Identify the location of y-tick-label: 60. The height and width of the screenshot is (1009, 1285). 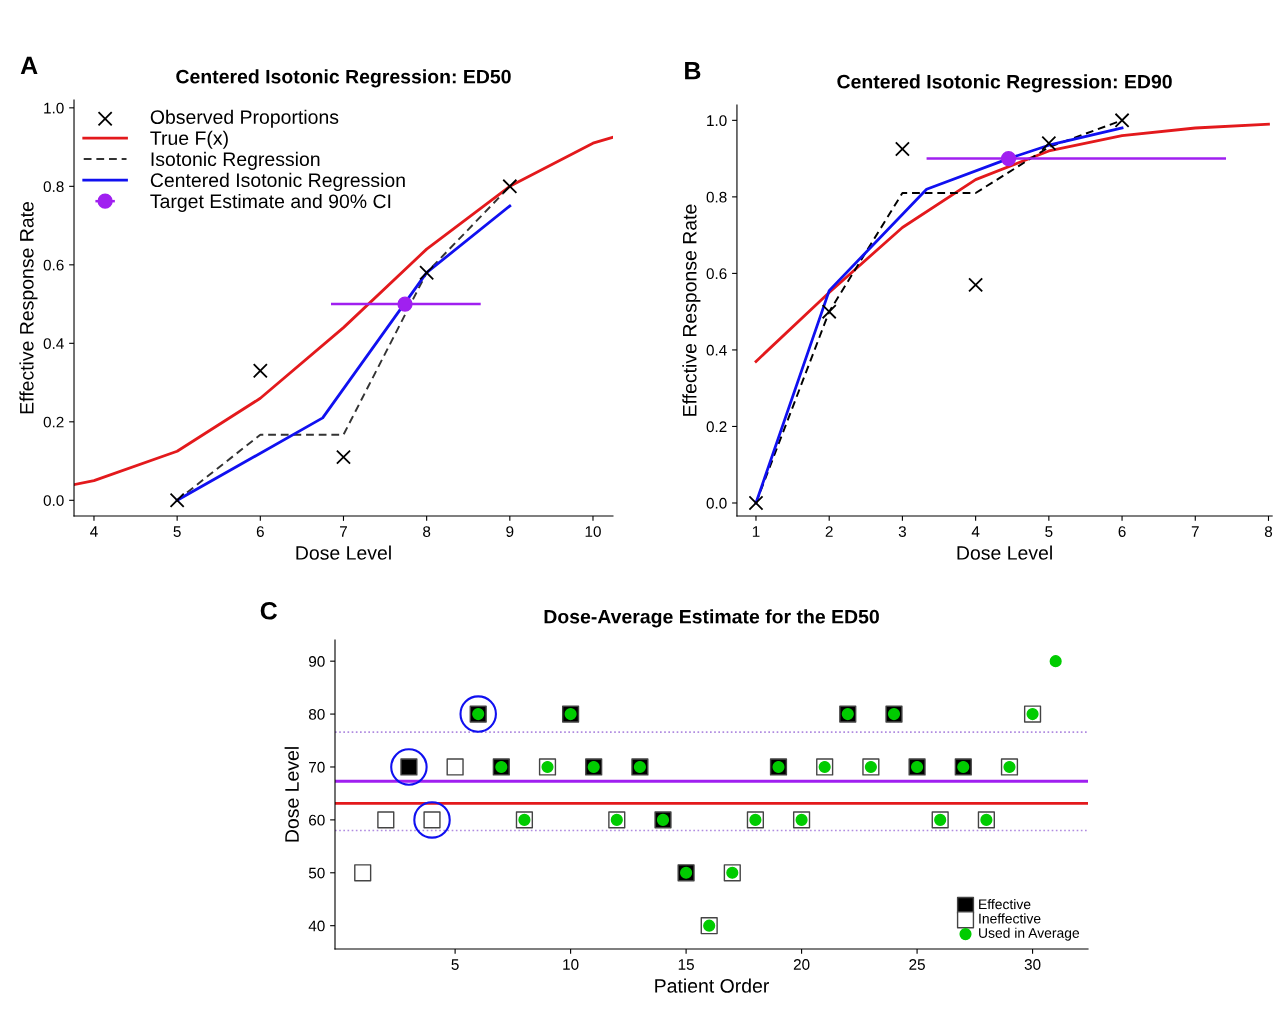
(317, 820).